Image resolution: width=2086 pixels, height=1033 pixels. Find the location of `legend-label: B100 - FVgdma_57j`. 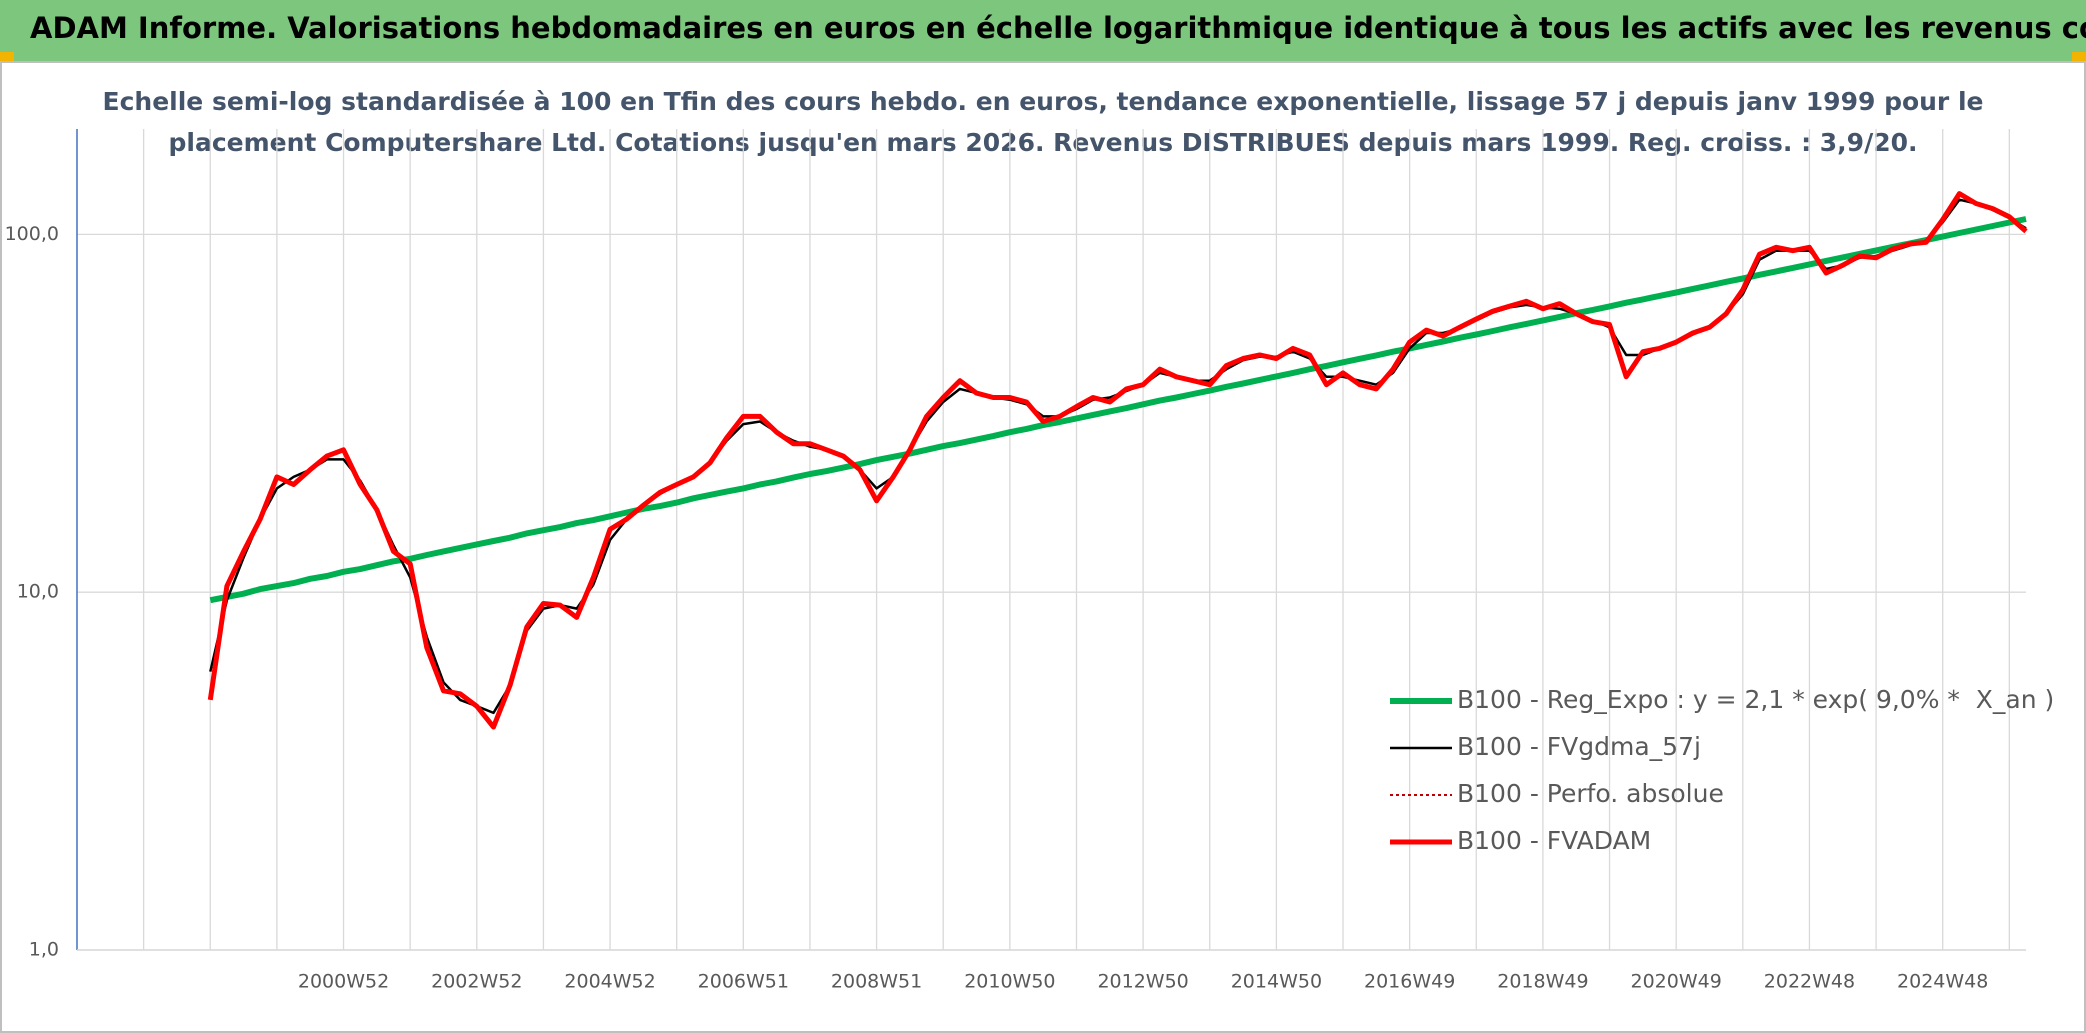

legend-label: B100 - FVgdma_57j is located at coordinates (1579, 746).